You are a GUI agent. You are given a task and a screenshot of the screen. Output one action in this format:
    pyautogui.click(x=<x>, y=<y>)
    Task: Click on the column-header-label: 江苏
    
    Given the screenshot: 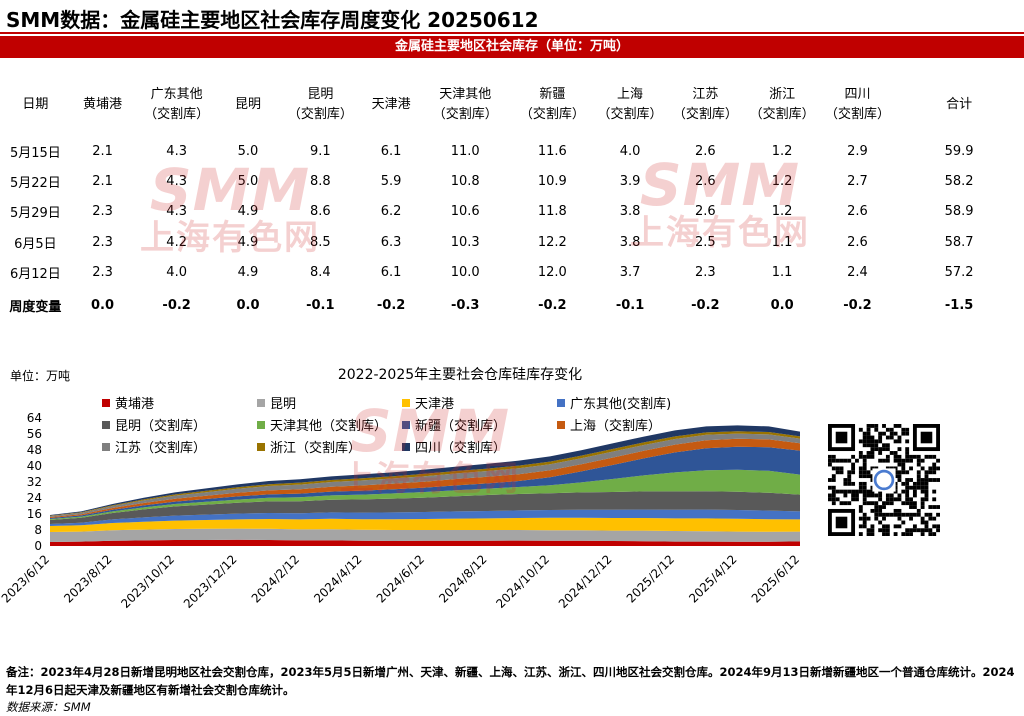 What is the action you would take?
    pyautogui.click(x=705, y=94)
    